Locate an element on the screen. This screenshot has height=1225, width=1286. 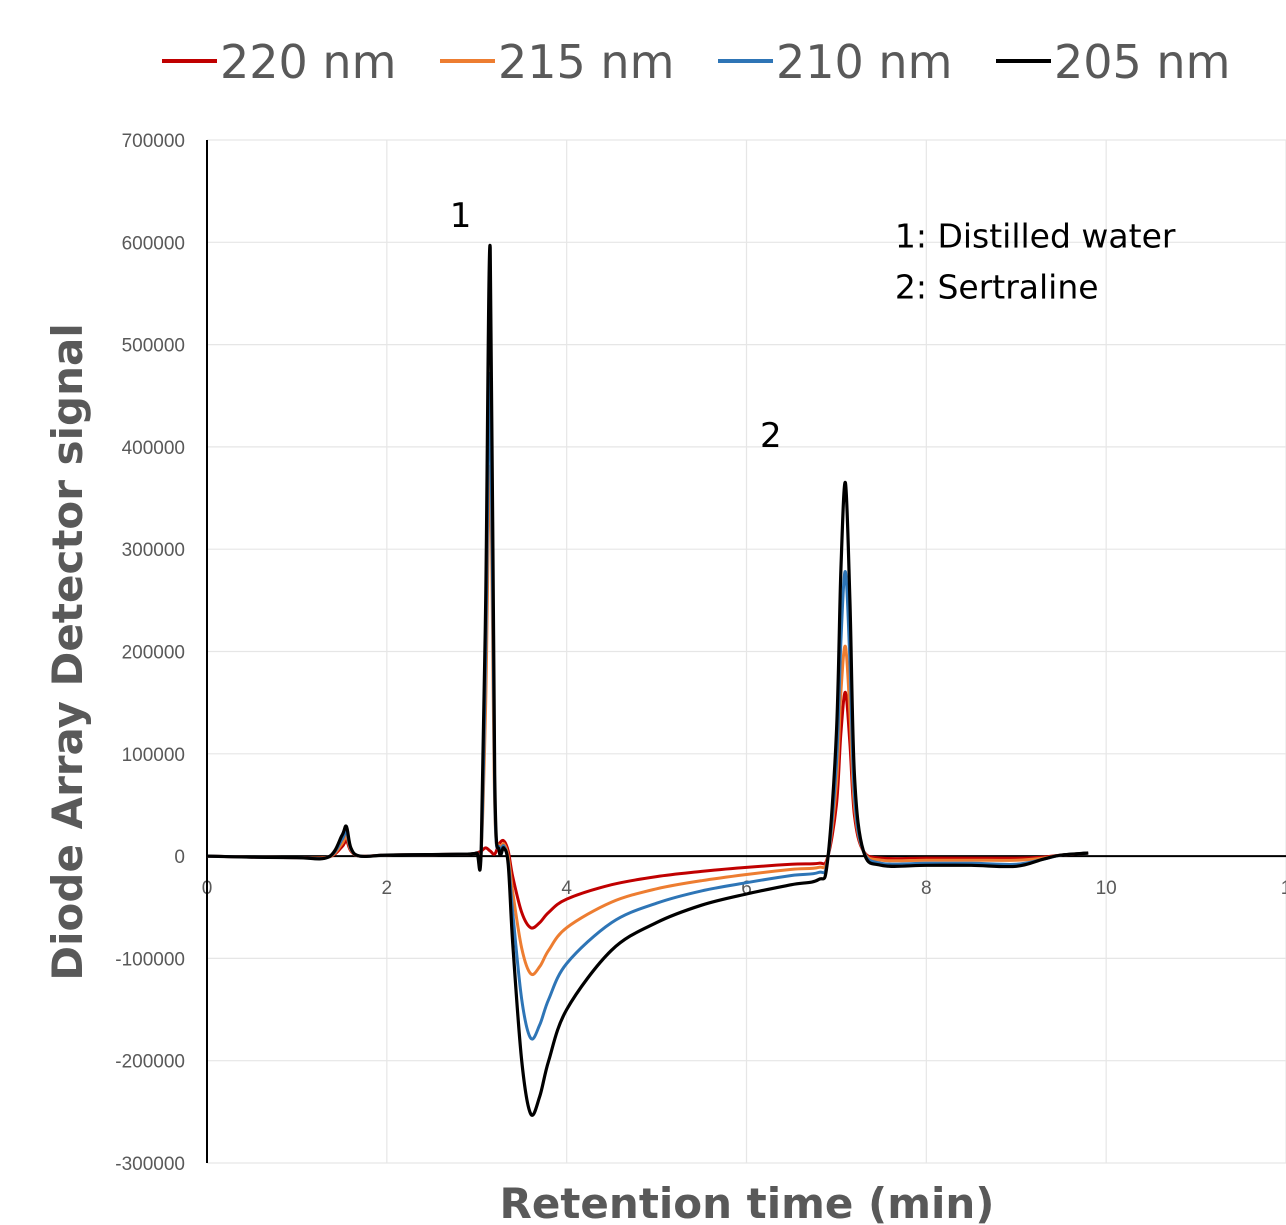
y-tick-label: -100000 is located at coordinates (150, 959).